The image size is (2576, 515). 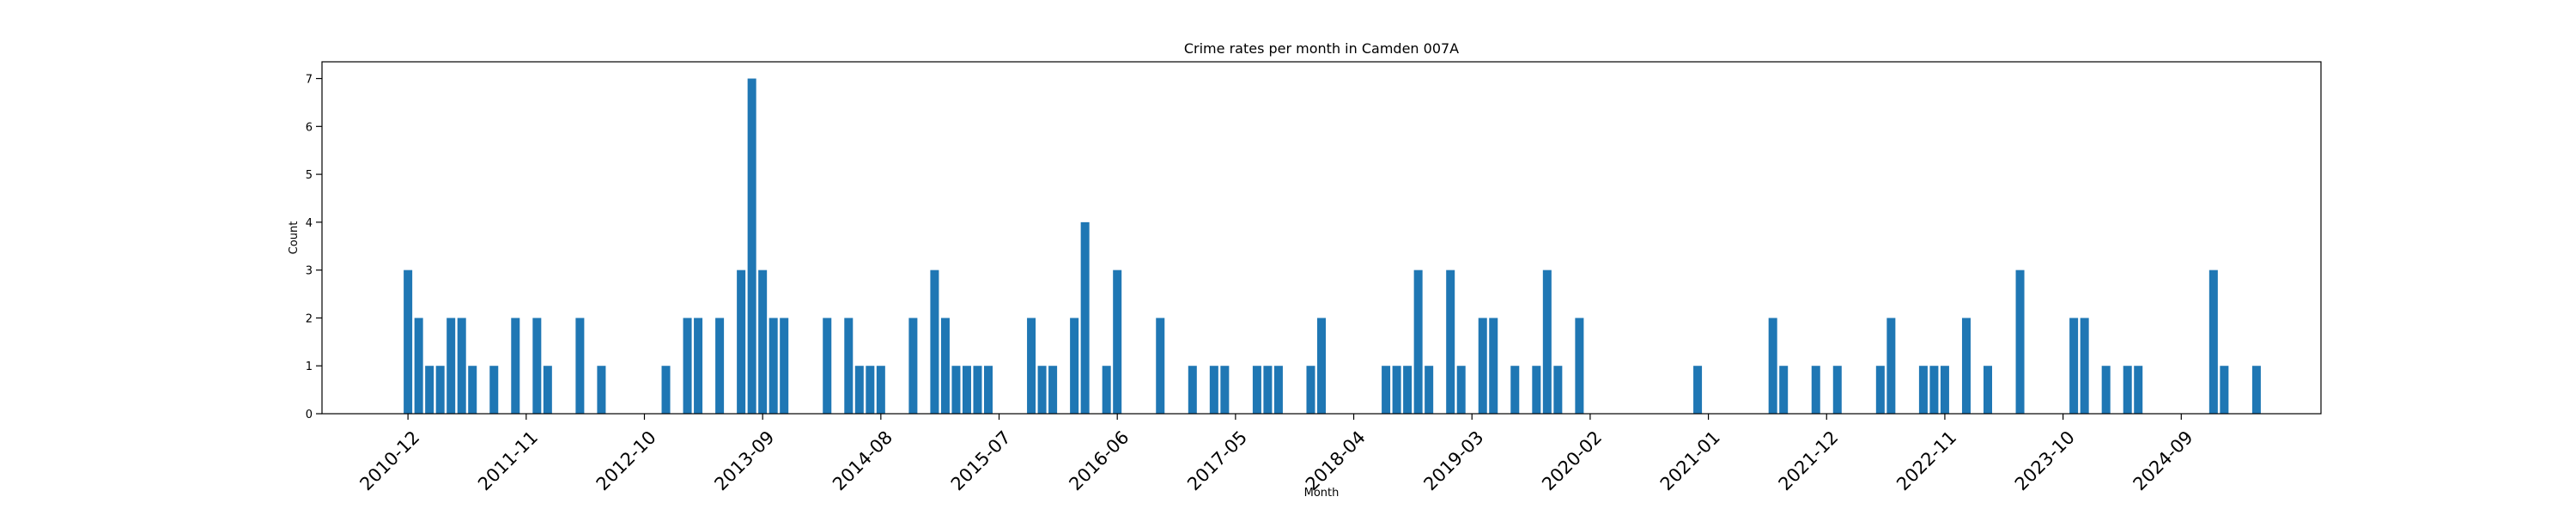 I want to click on x-tick-label: 2010-12, so click(x=389, y=460).